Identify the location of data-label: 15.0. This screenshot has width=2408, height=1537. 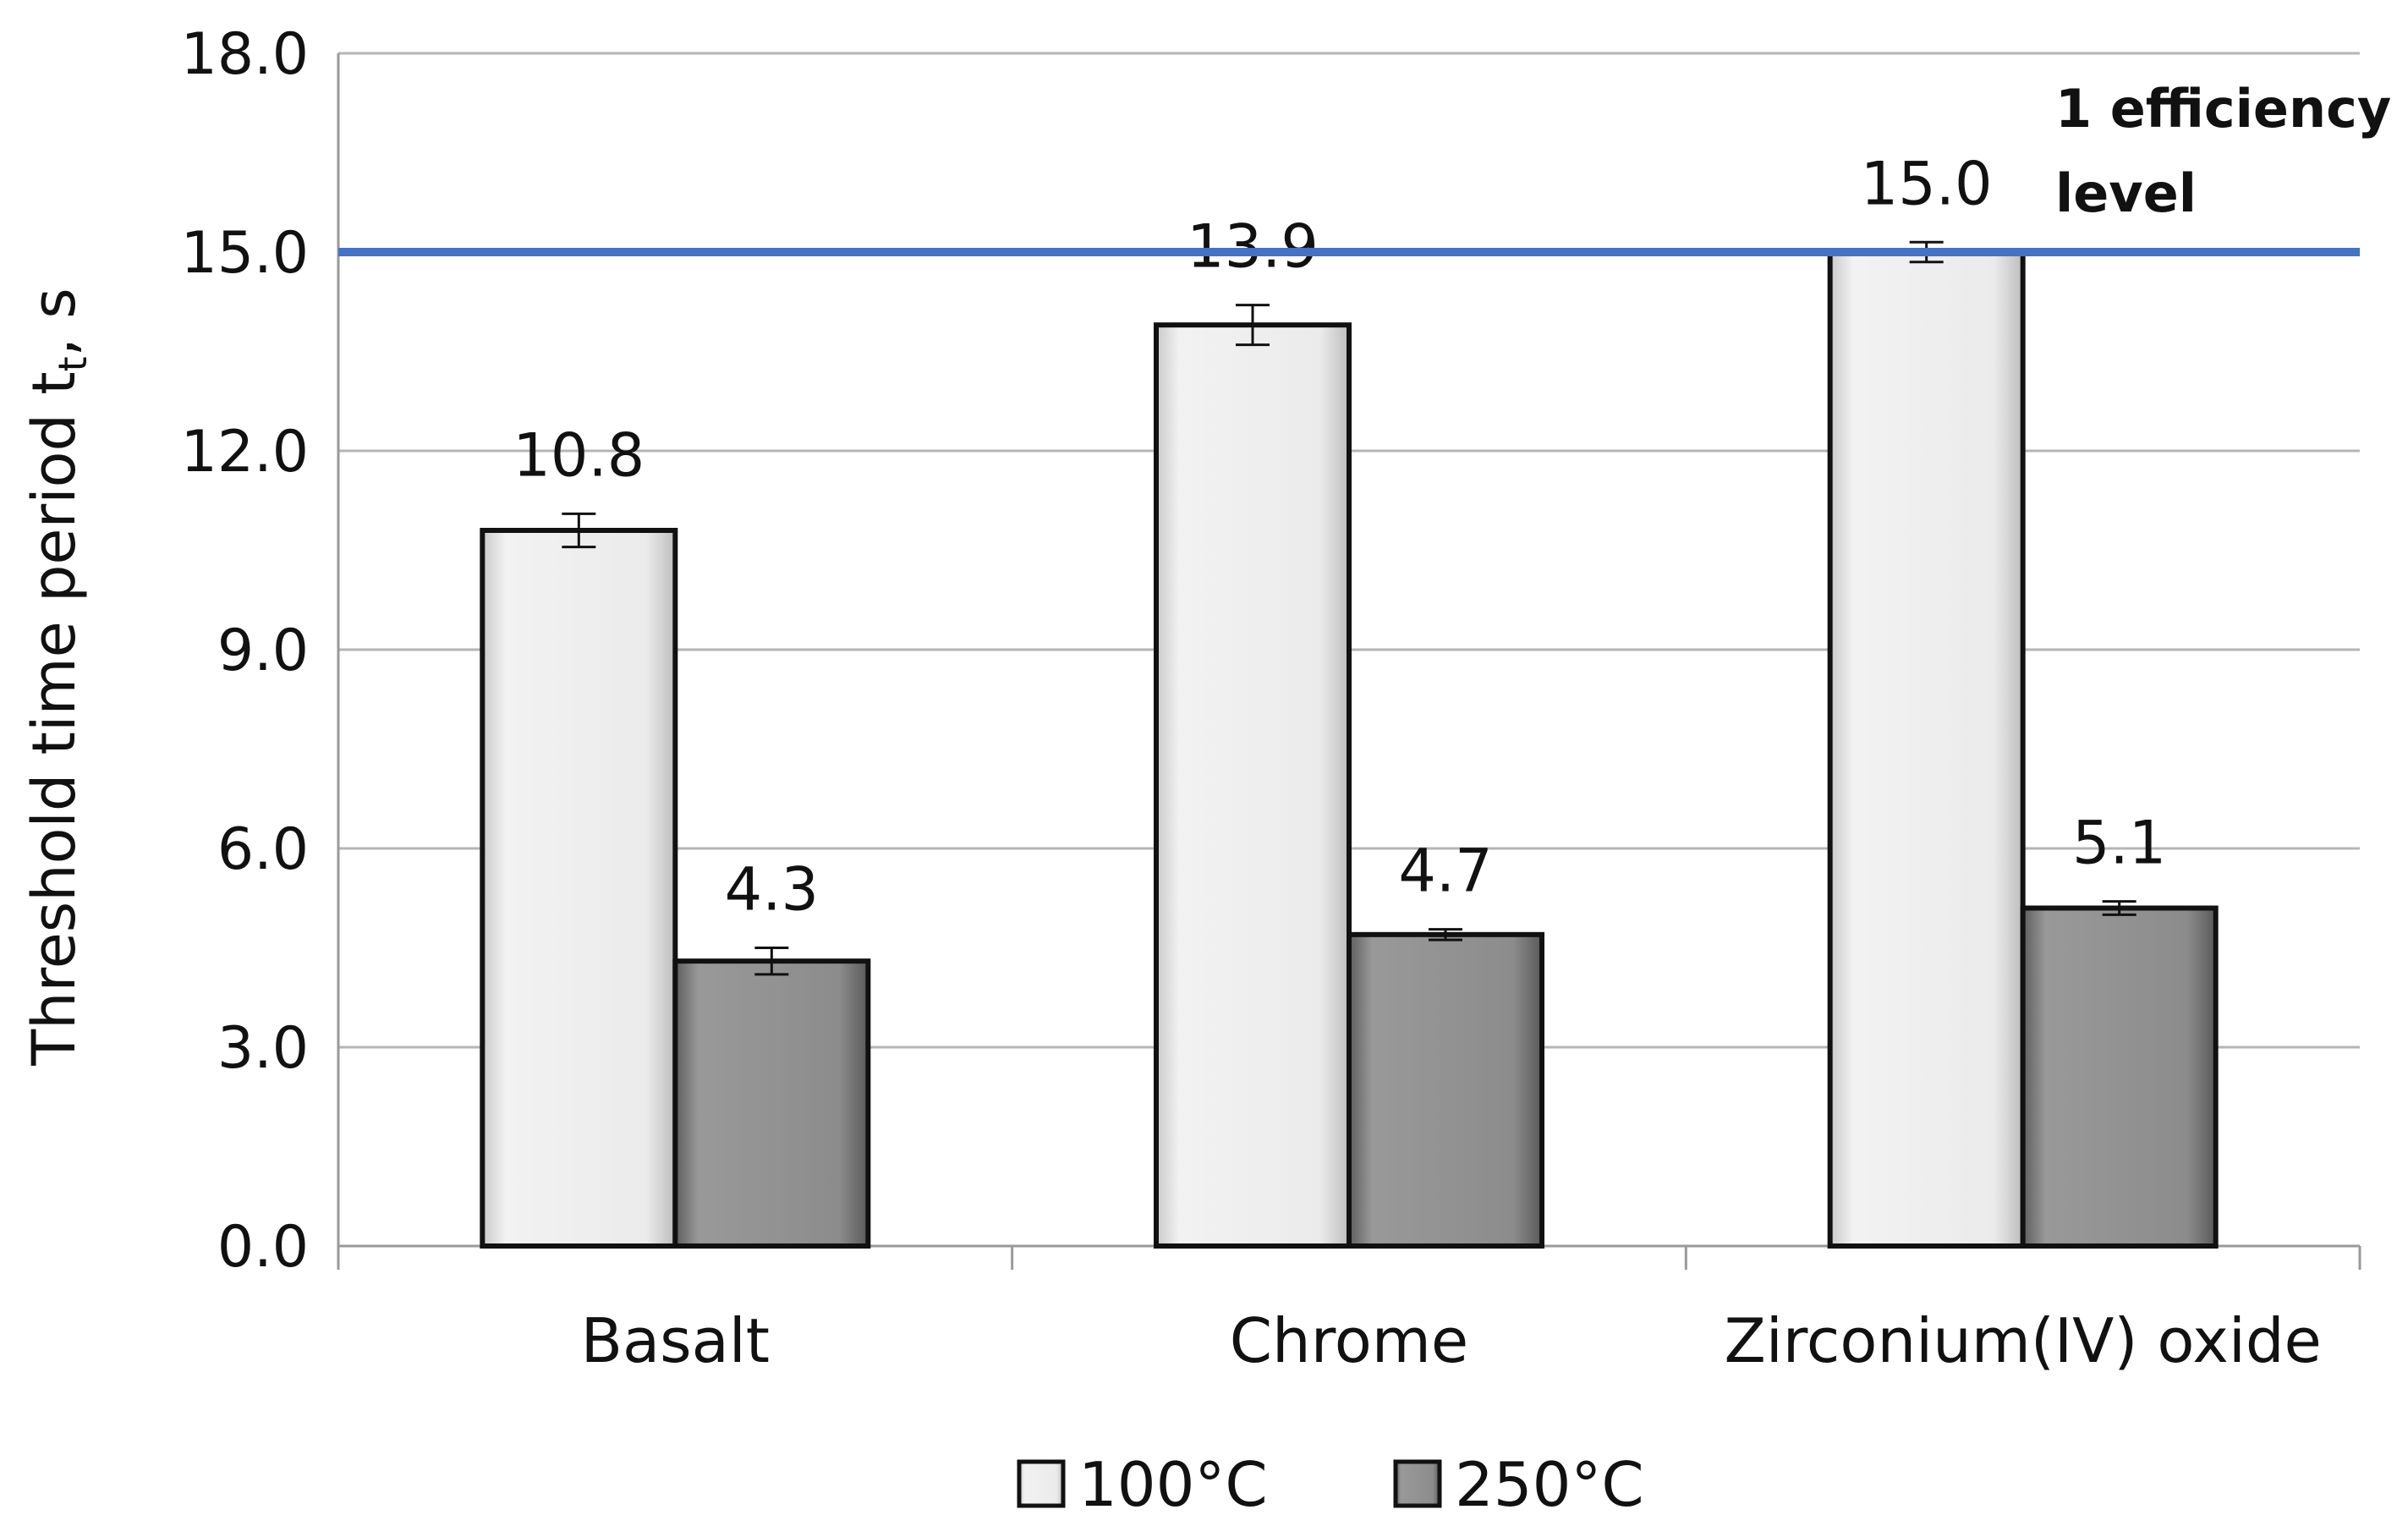
(1927, 183).